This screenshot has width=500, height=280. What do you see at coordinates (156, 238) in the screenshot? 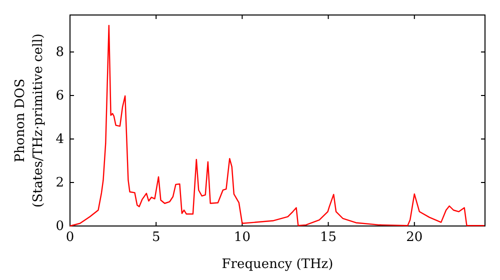
I see `x-tick-label: 5` at bounding box center [156, 238].